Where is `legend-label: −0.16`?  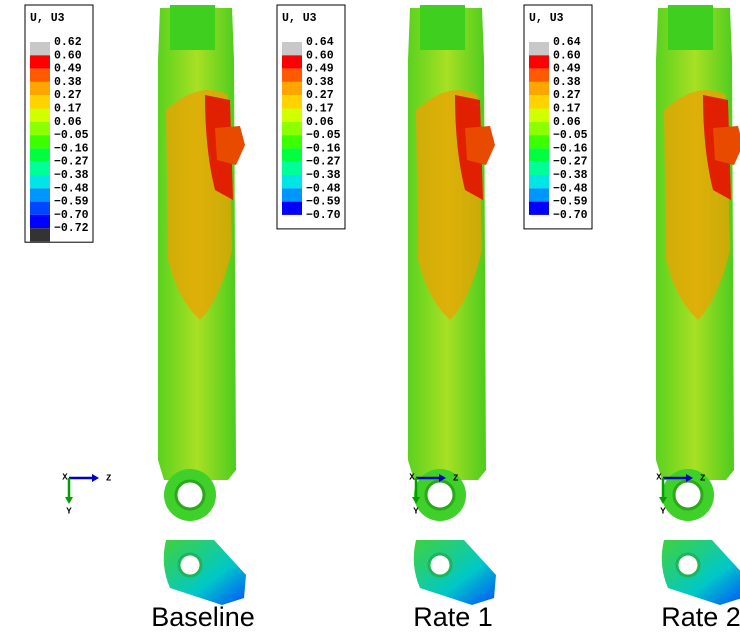 legend-label: −0.16 is located at coordinates (71, 148).